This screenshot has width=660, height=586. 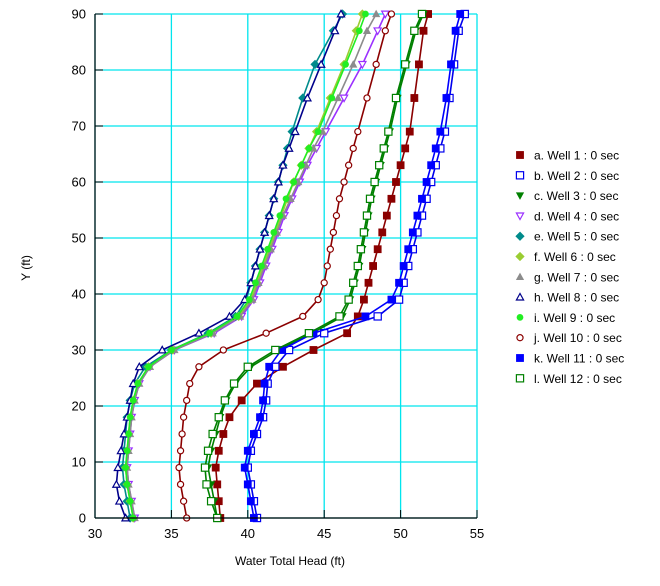 I want to click on legend-label: i. Well 9 : 0 sec, so click(x=574, y=318).